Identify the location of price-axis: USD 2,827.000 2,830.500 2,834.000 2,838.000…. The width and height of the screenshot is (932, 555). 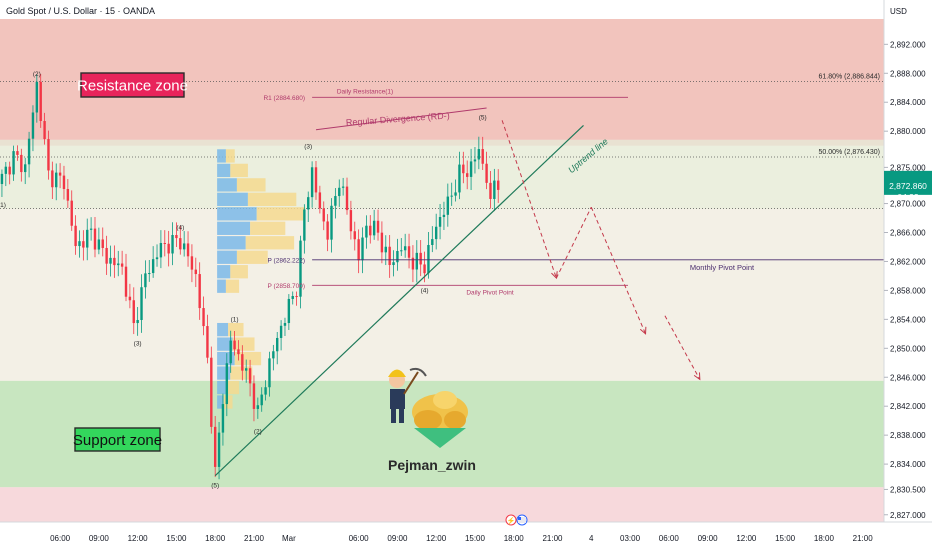
(907, 275).